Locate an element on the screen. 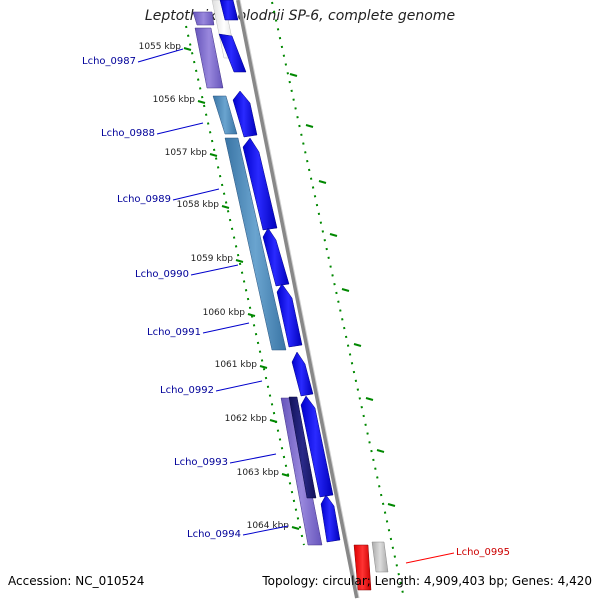 The width and height of the screenshot is (600, 600). kbp-label: 1056 kbp is located at coordinates (174, 100).